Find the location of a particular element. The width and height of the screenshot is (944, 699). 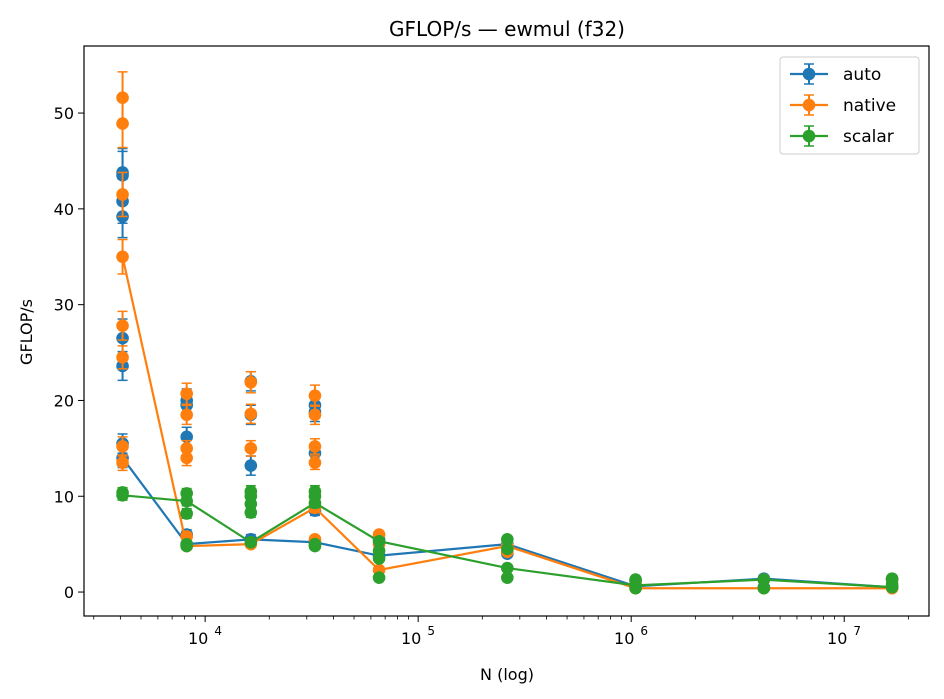

x-tick-exponent: 6 is located at coordinates (644, 631).